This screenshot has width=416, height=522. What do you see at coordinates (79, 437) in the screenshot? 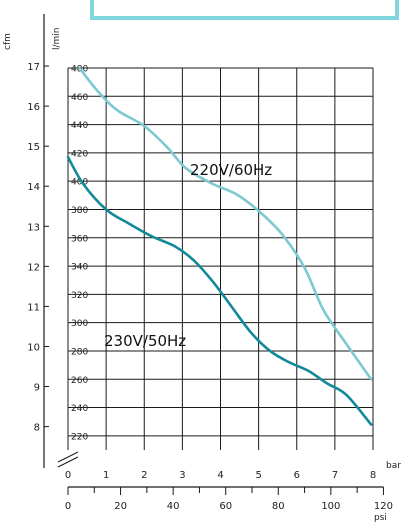
I see `lmin-tick-220: 220` at bounding box center [79, 437].